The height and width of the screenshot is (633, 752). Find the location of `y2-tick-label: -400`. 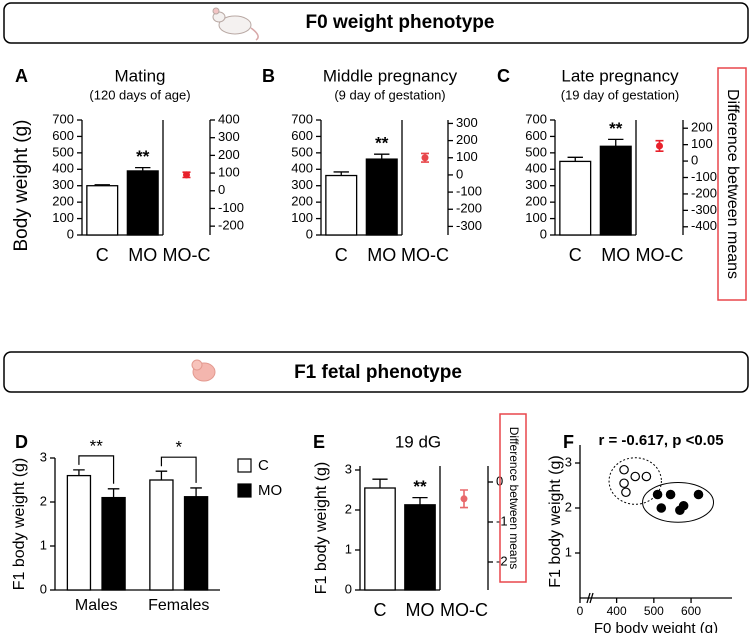

y2-tick-label: -400 is located at coordinates (704, 225).